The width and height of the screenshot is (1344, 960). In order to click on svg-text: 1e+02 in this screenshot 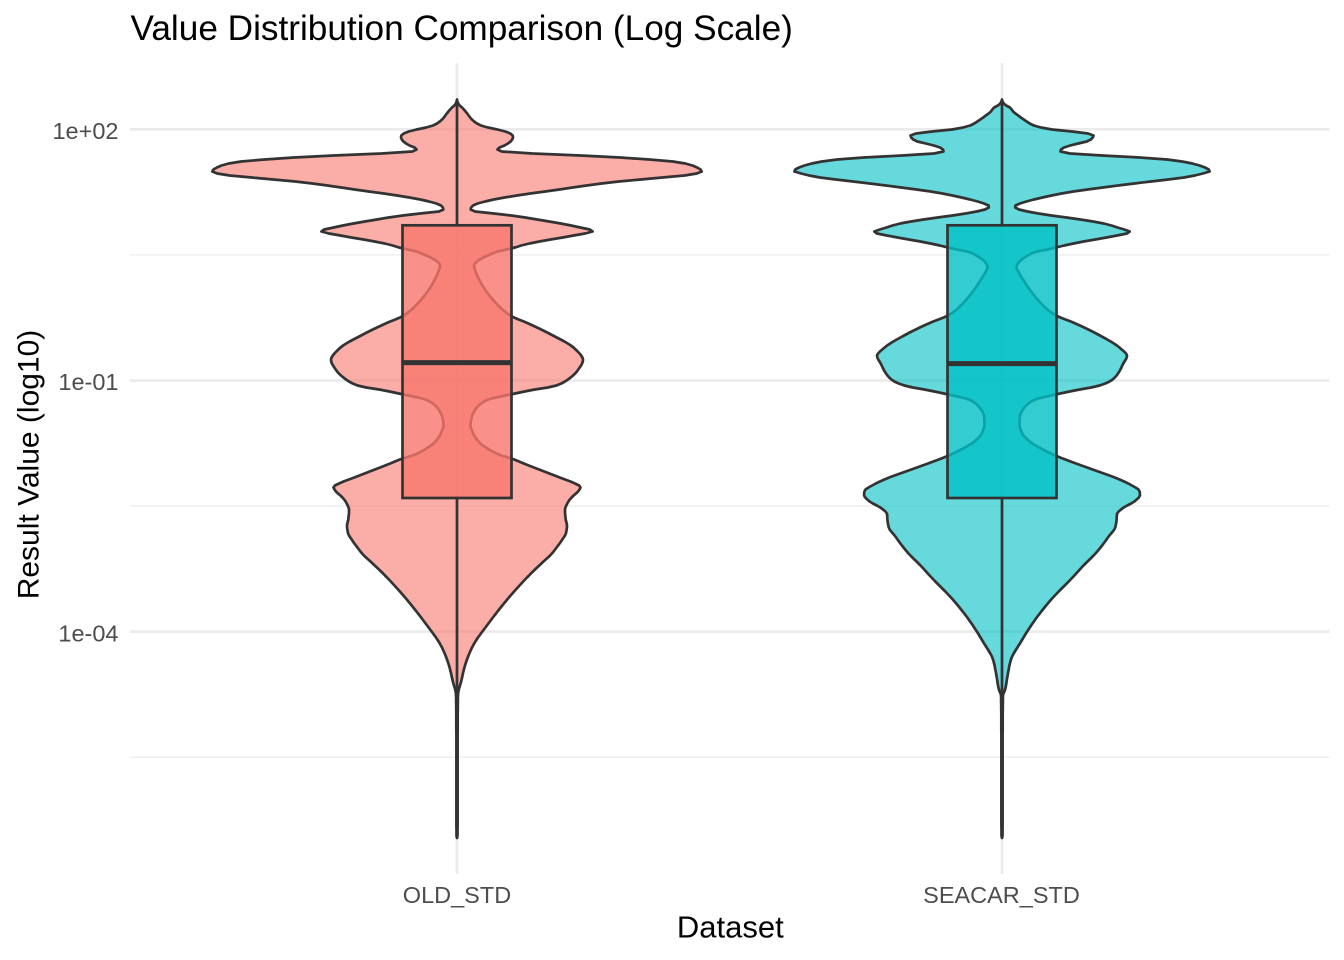, I will do `click(85, 131)`.